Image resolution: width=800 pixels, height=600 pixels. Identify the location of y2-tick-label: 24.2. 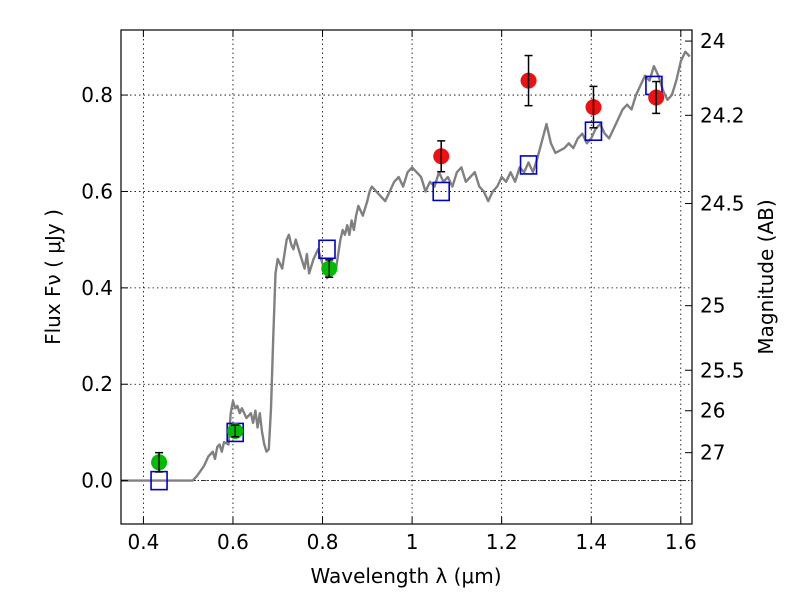
(722, 115).